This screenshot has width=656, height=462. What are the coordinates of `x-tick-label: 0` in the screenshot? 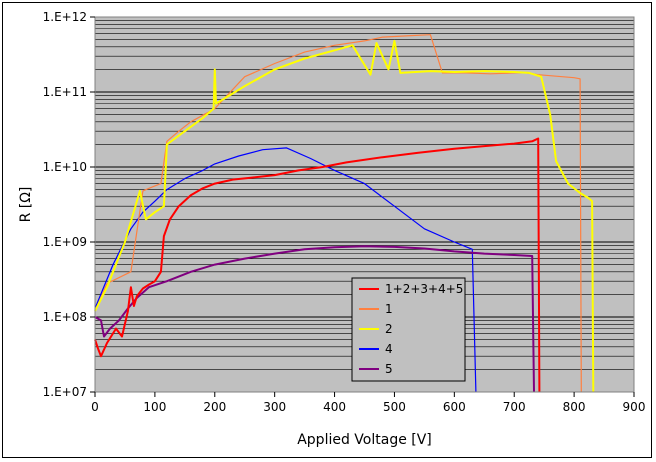 It's located at (95, 407).